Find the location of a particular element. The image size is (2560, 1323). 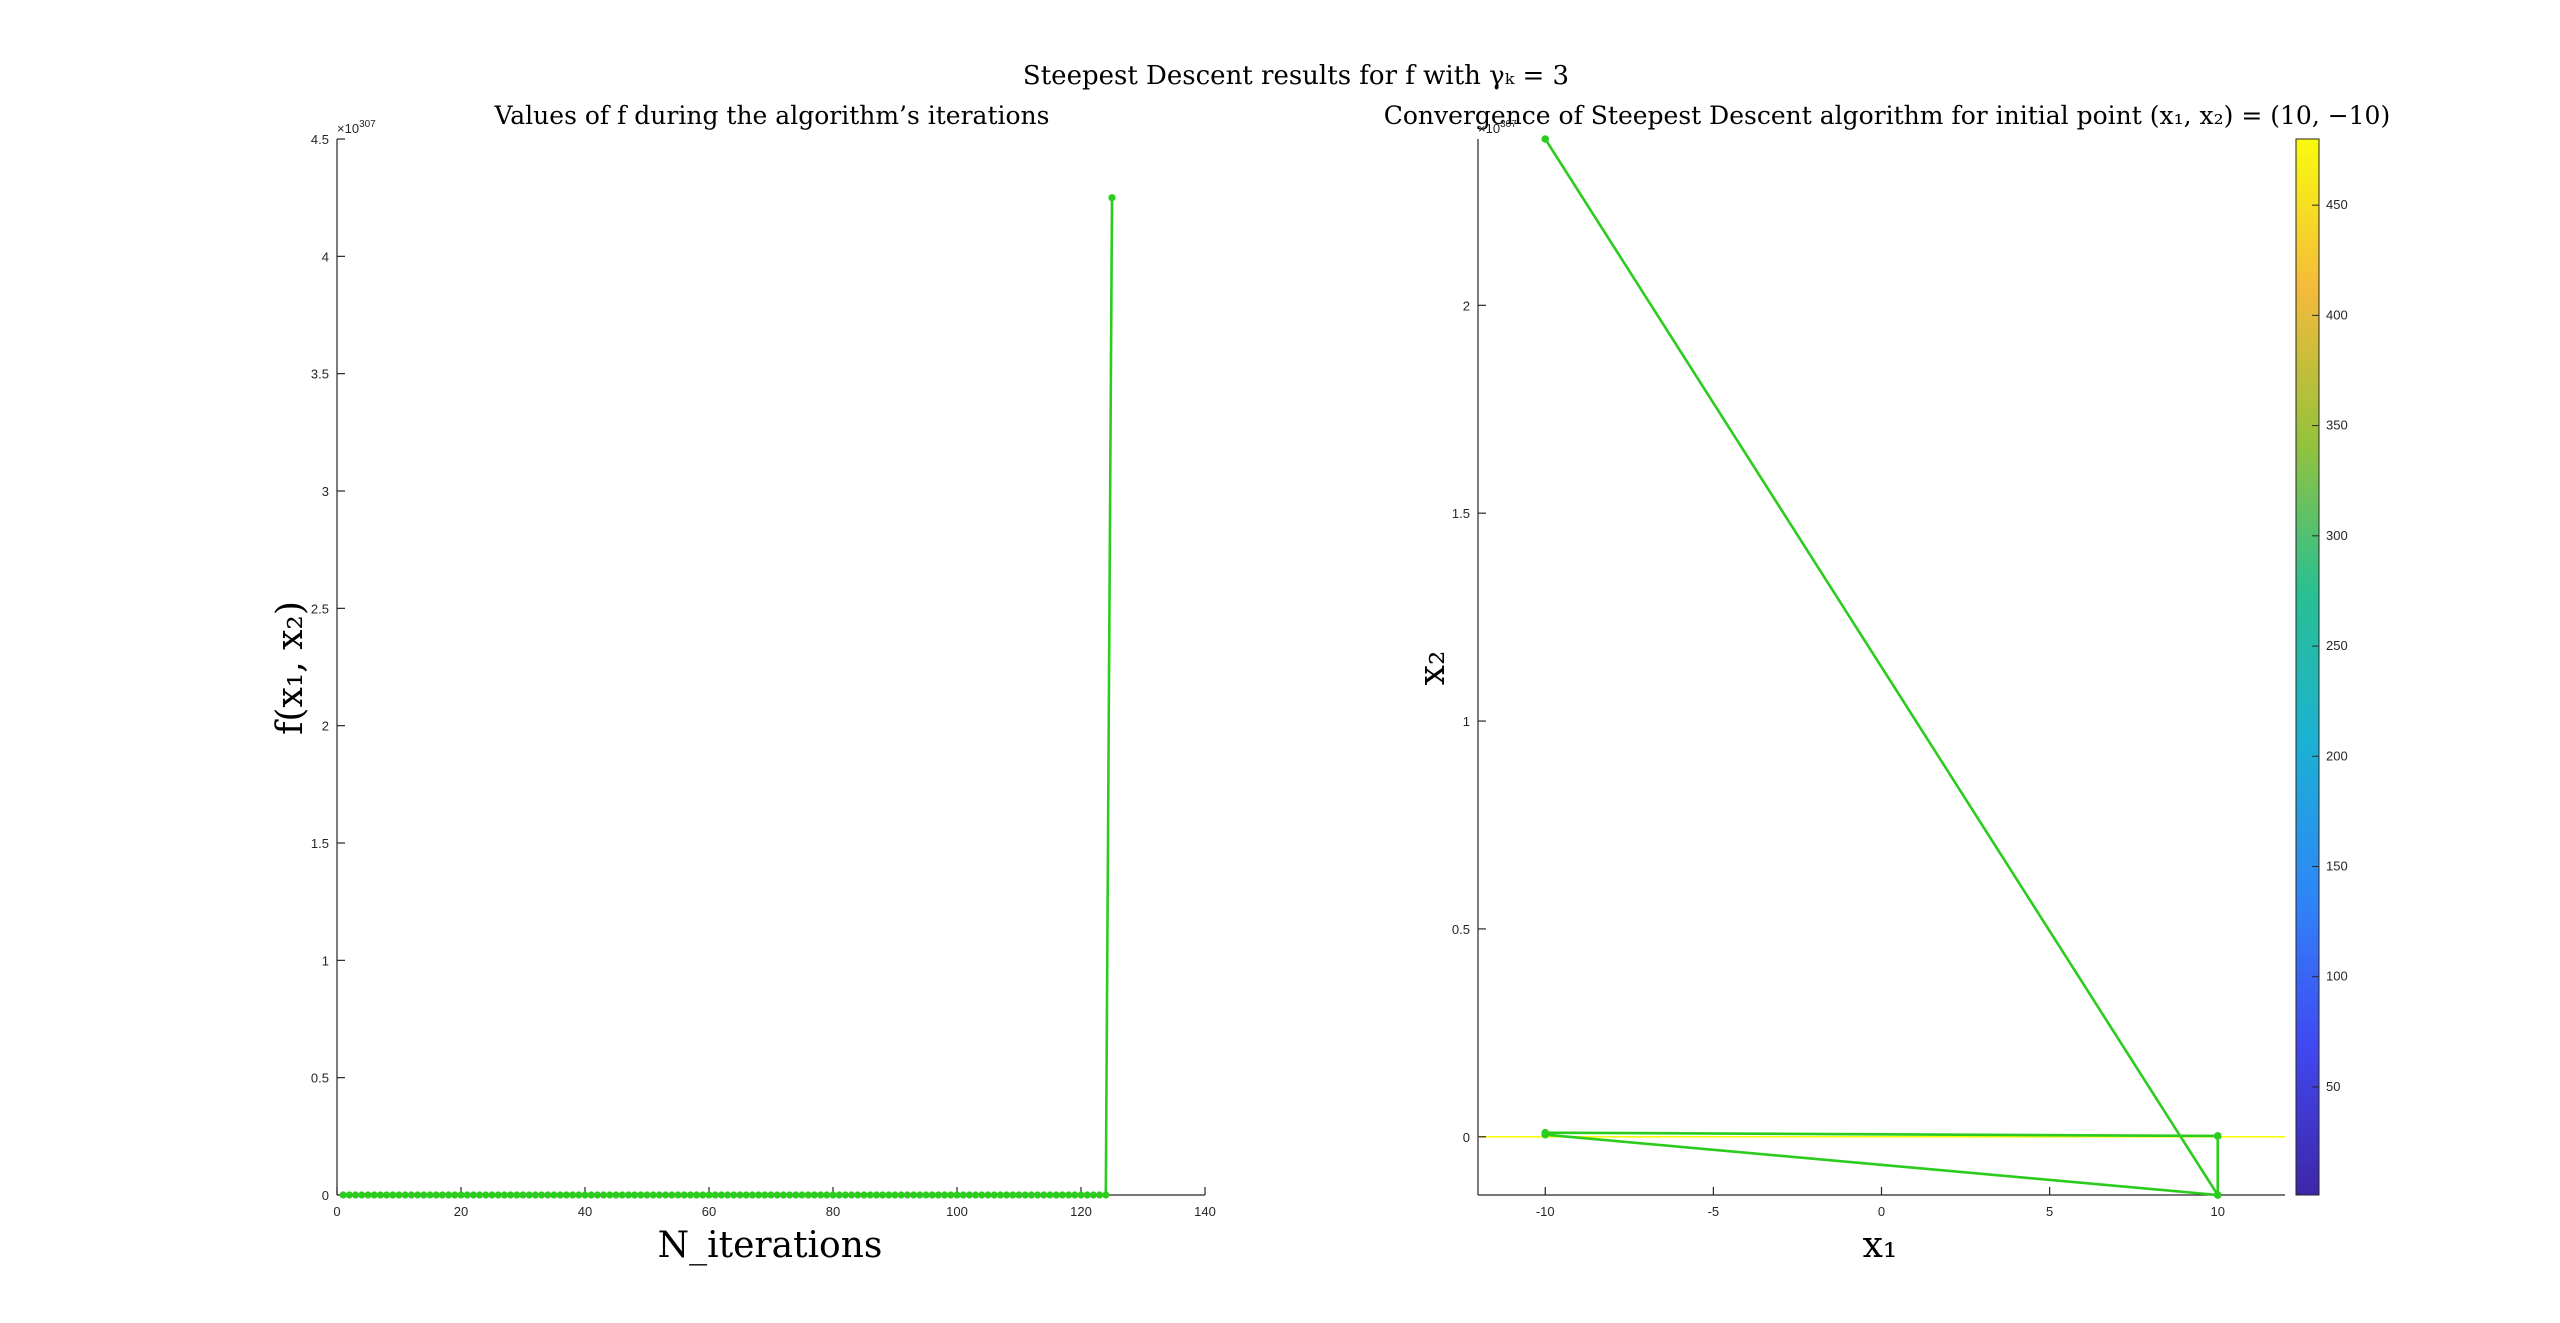

colorbar-tick-label: 350 is located at coordinates (2337, 425).